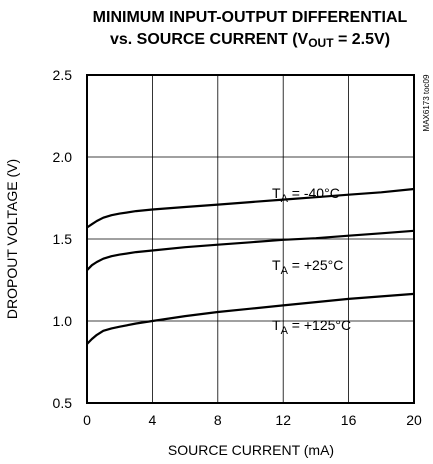  Describe the element at coordinates (307, 267) in the screenshot. I see `series-label: TA = +25°C` at that location.